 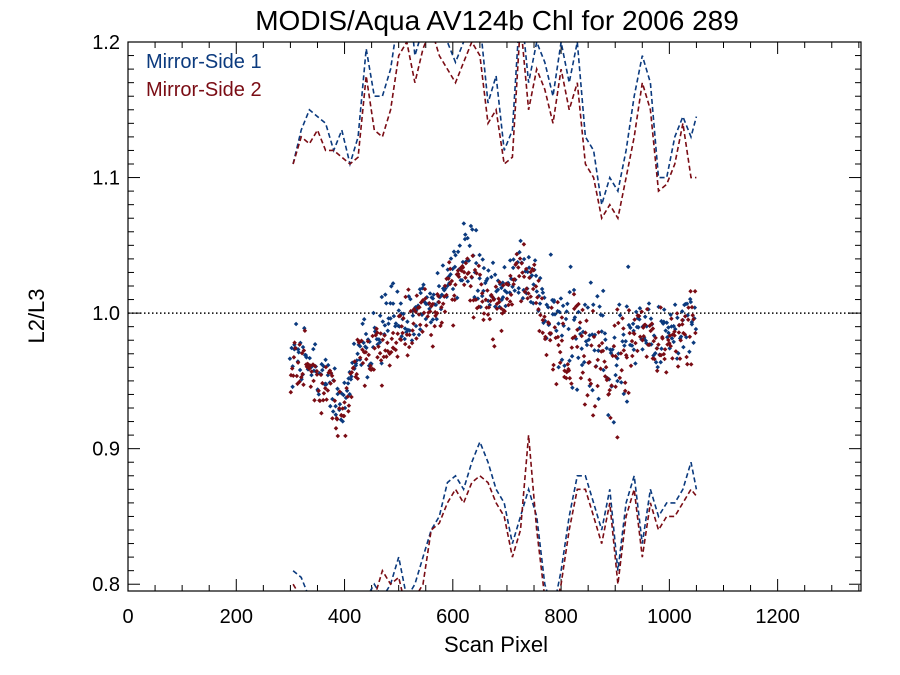 I want to click on y-tick-label: 0.9, so click(x=106, y=450).